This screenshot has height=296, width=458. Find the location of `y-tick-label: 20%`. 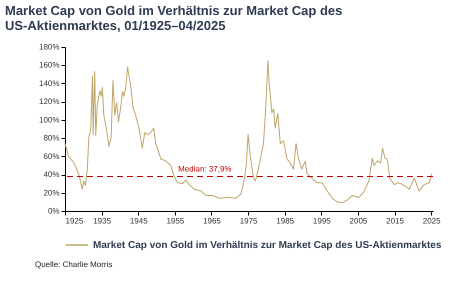

y-tick-label: 20% is located at coordinates (51, 193).